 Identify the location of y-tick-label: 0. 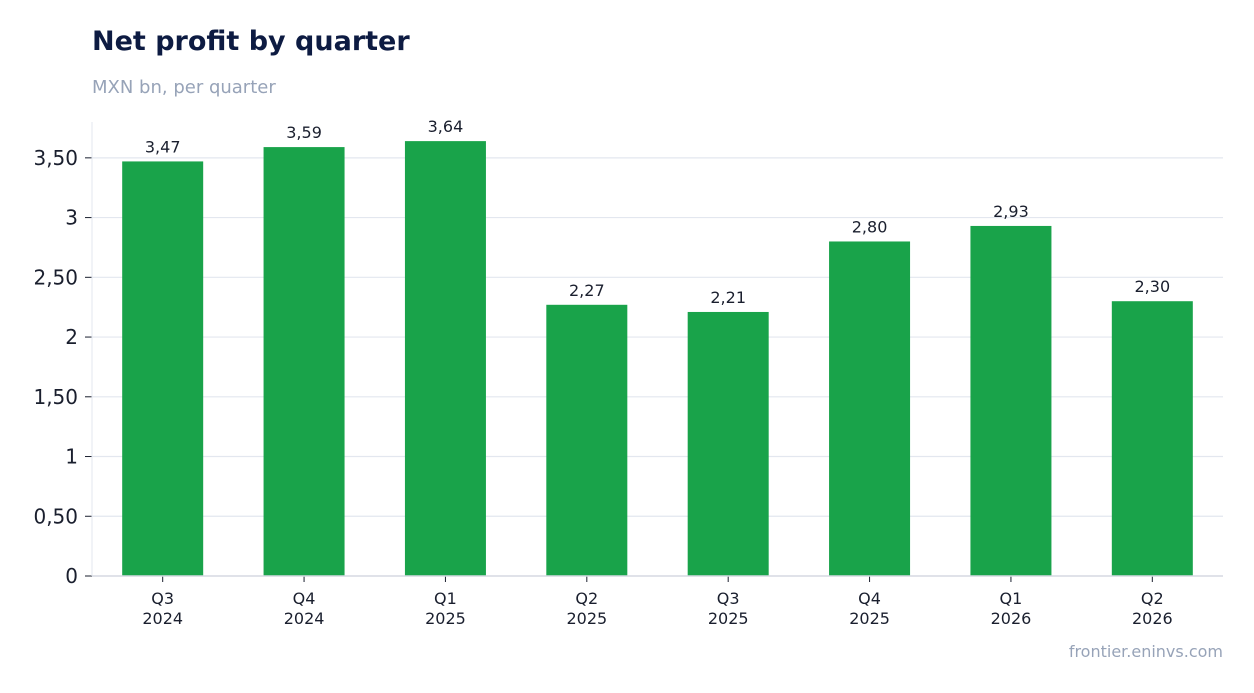
(71, 576).